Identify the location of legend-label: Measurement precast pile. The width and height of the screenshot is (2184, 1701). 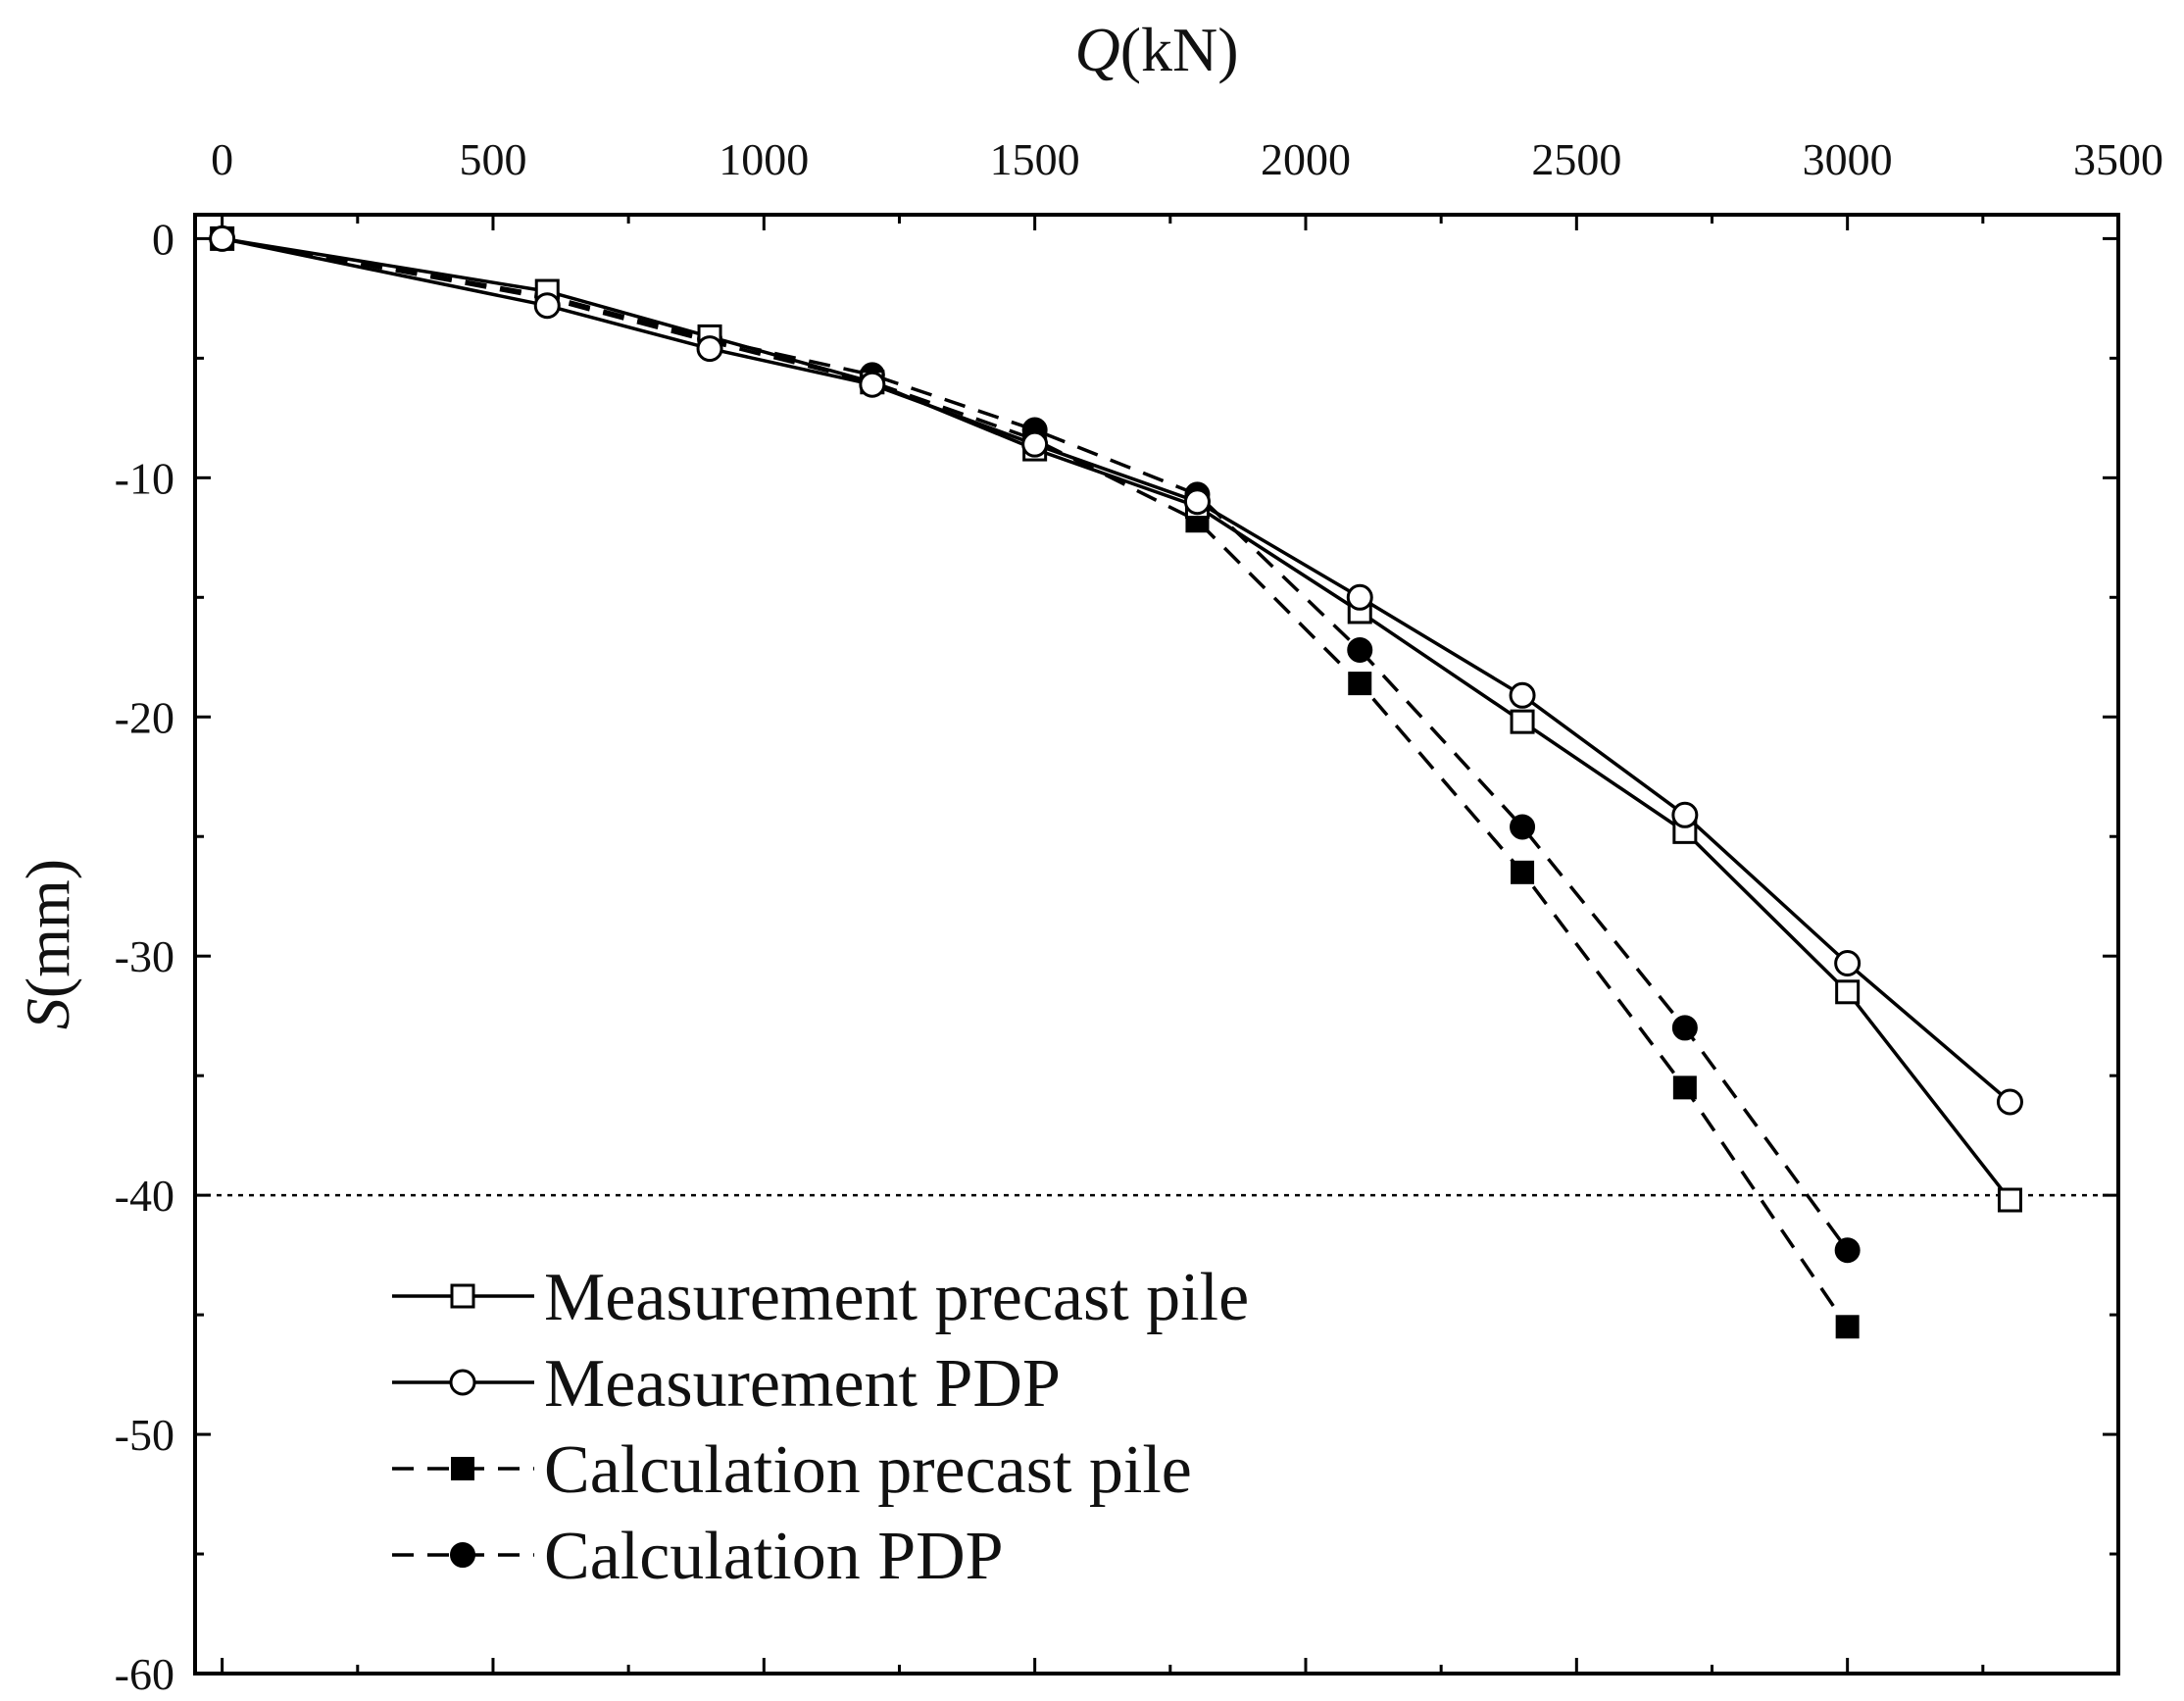
(896, 1297).